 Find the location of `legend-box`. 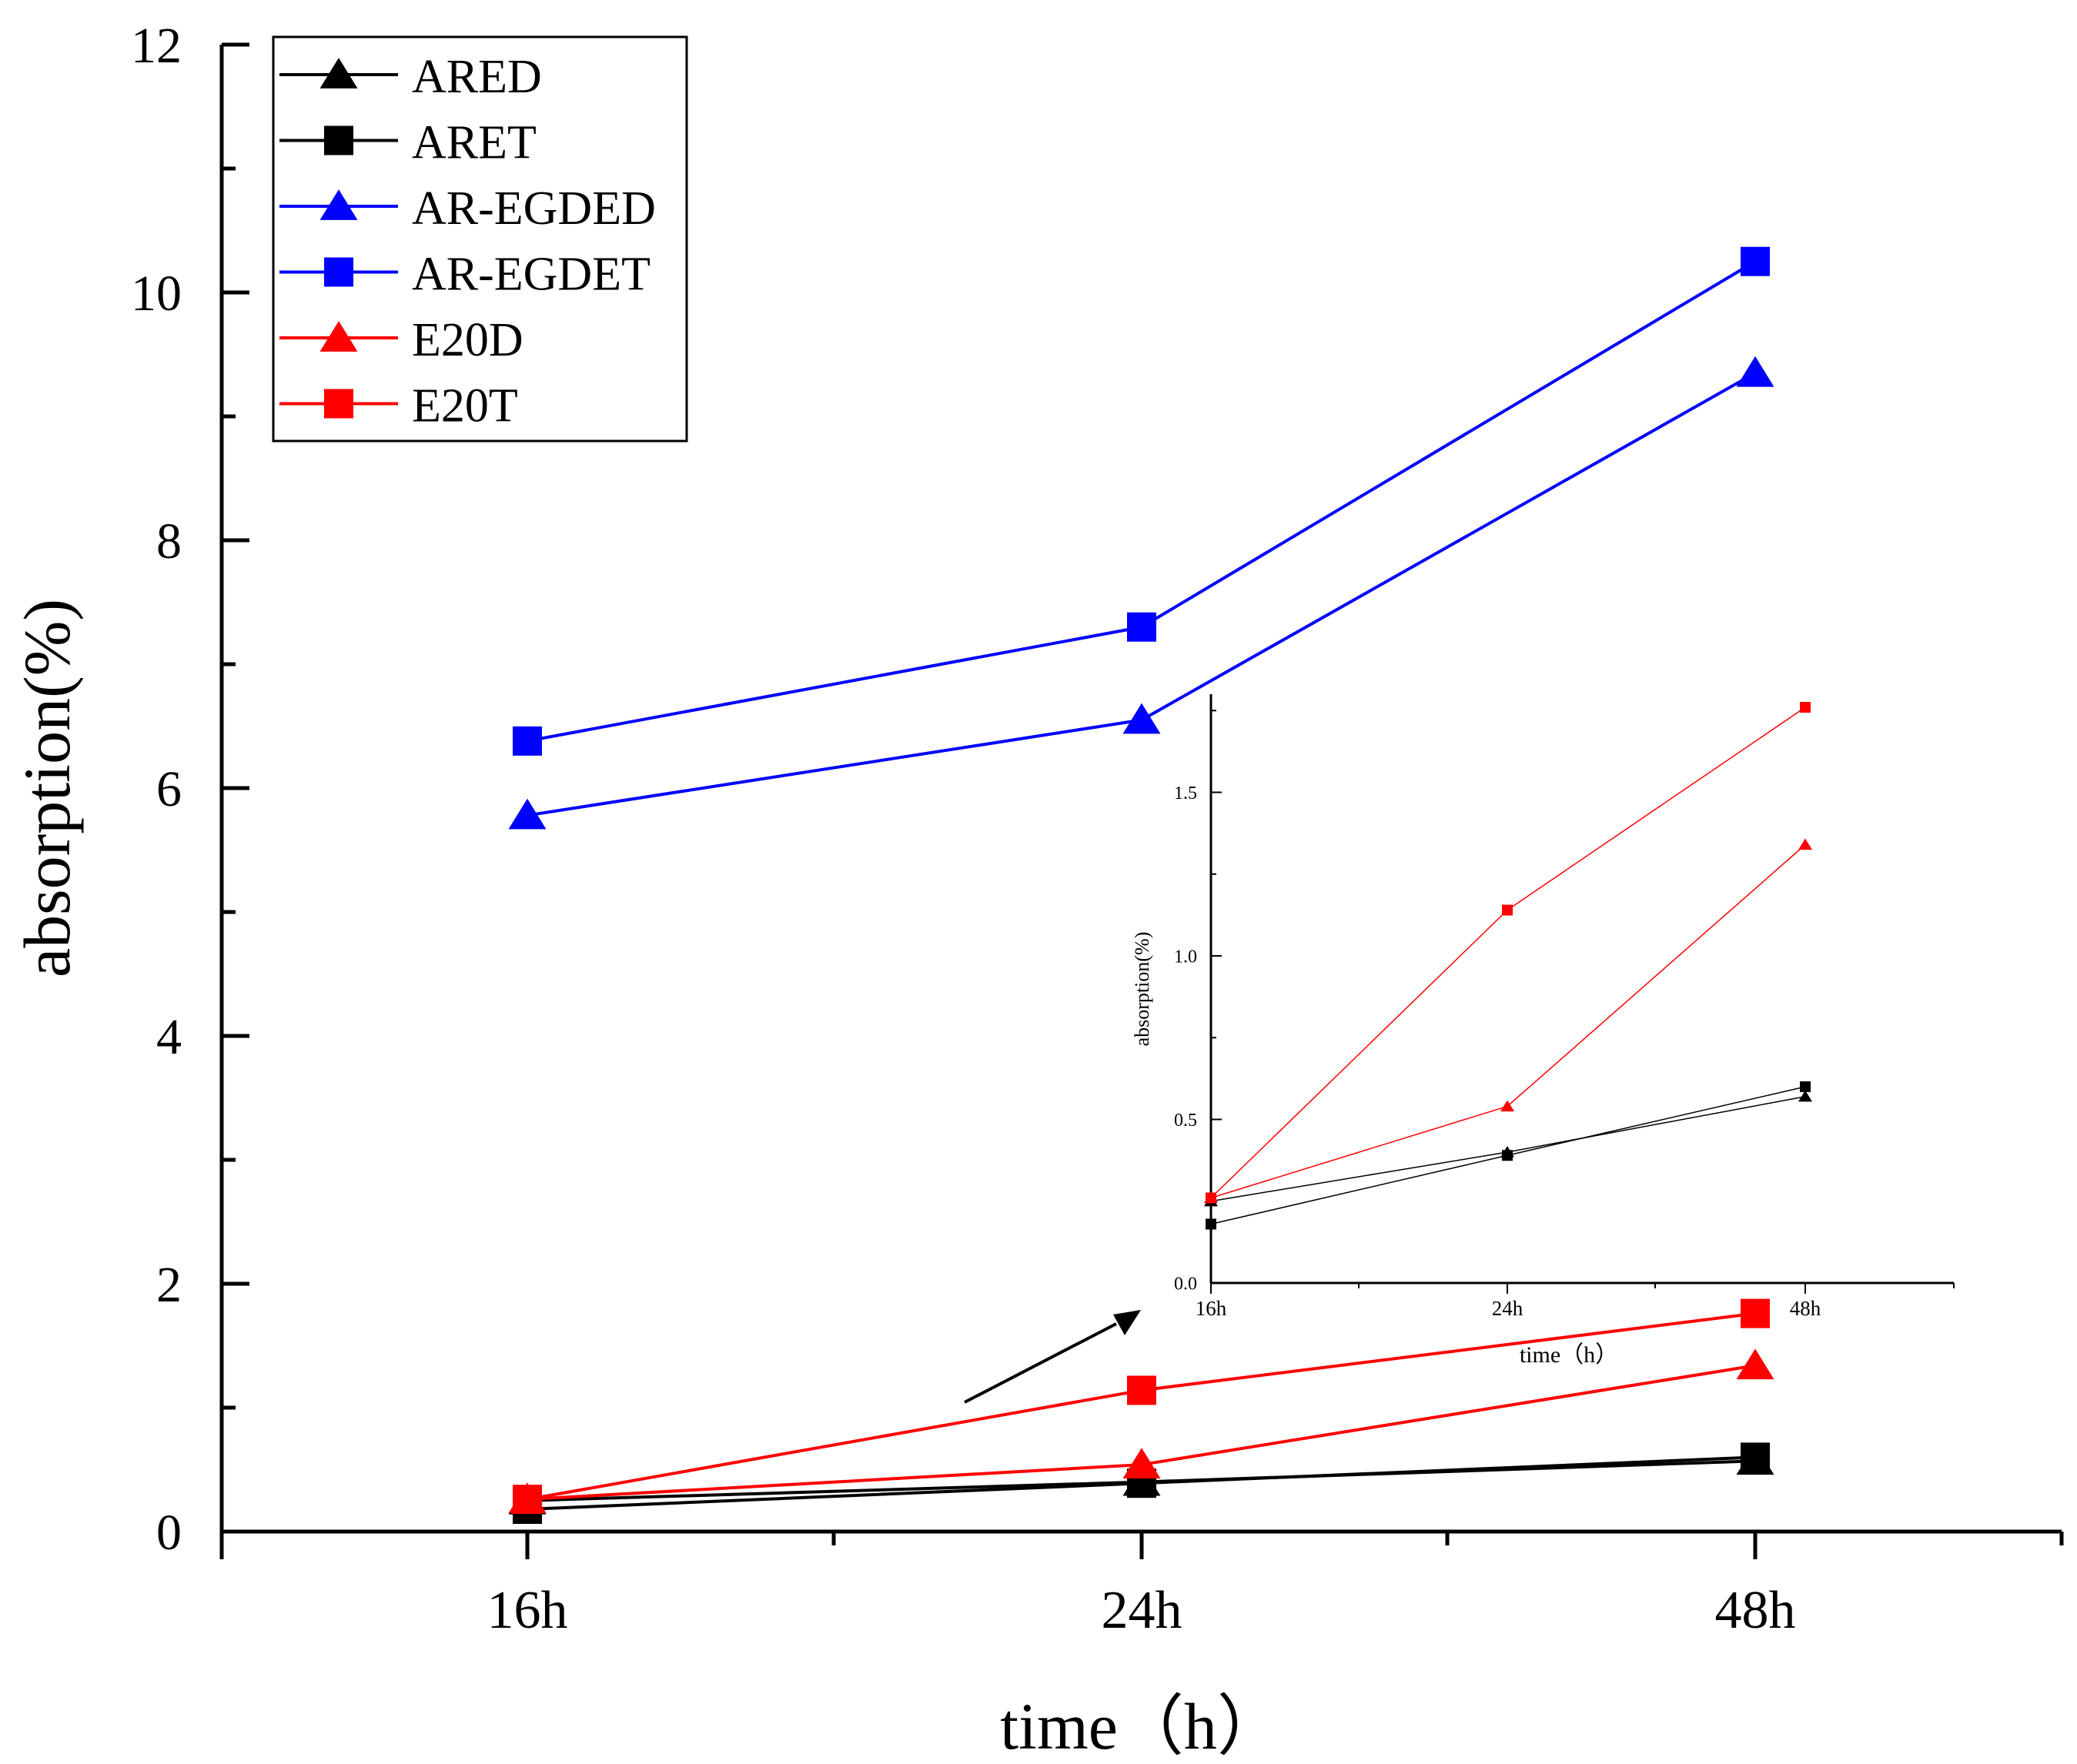

legend-box is located at coordinates (480, 239).